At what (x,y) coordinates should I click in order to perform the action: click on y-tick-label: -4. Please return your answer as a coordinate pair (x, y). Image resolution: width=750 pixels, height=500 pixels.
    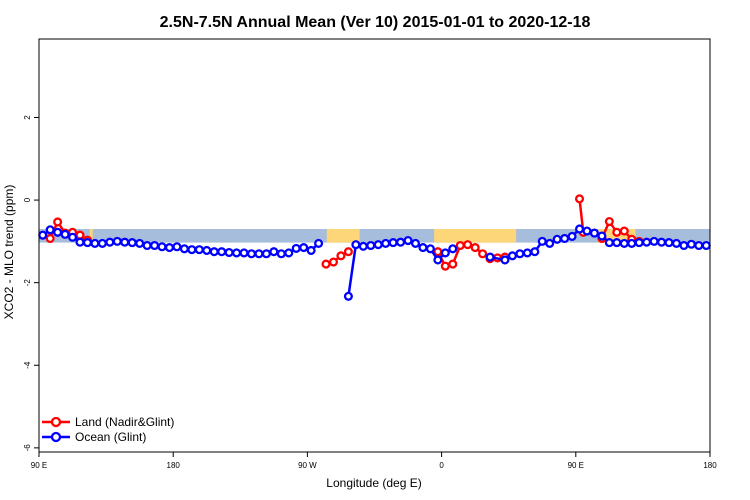
    Looking at the image, I should click on (27, 365).